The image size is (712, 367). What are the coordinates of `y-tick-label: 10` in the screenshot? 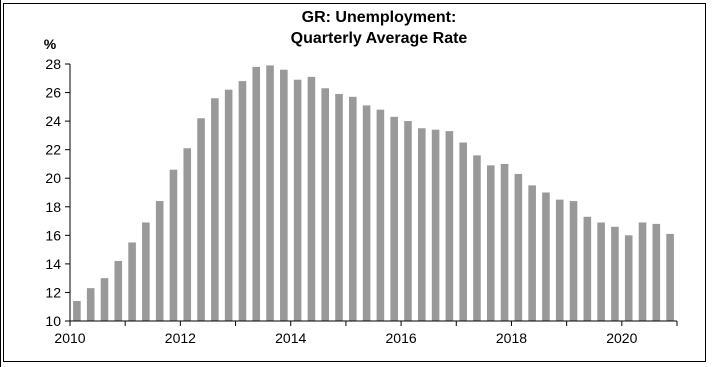 It's located at (53, 321).